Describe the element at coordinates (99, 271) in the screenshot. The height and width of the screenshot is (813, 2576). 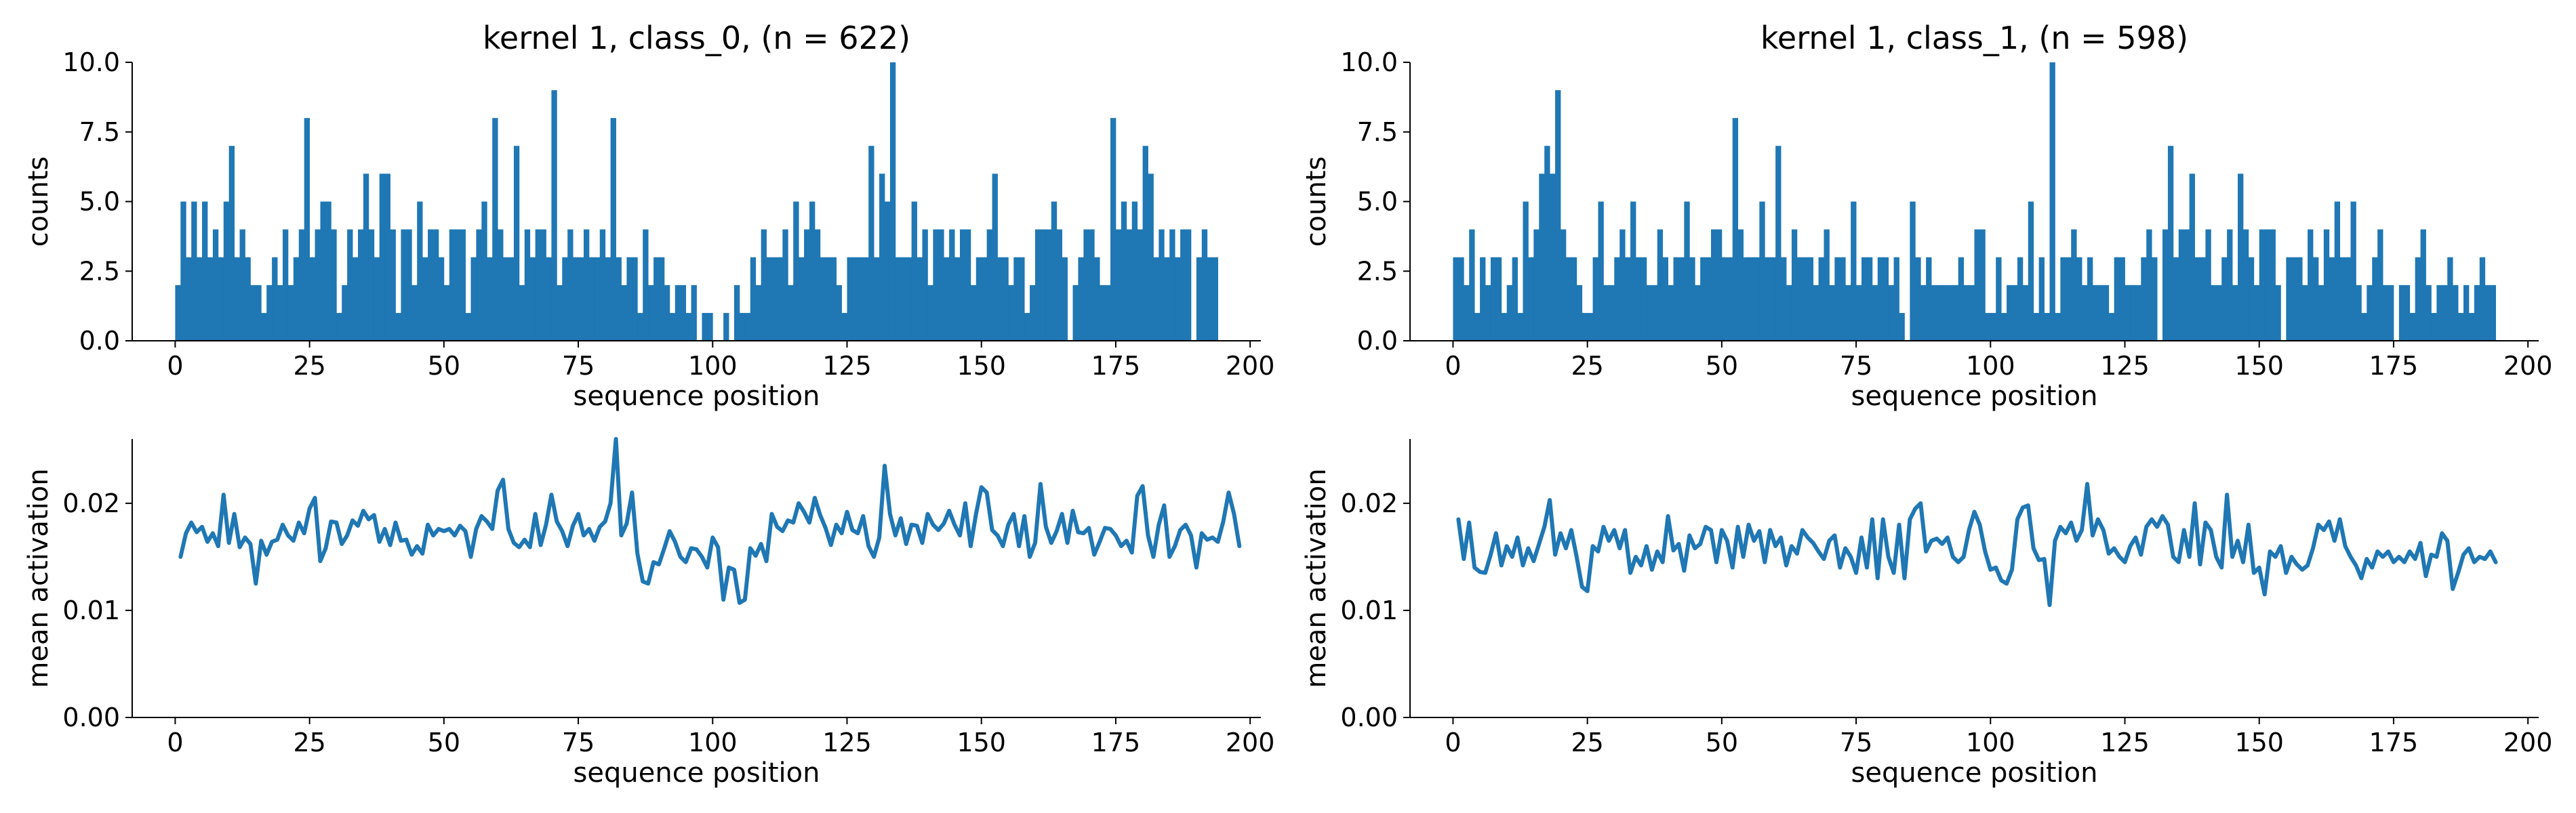
I see `y-tick-label: 2.5` at that location.